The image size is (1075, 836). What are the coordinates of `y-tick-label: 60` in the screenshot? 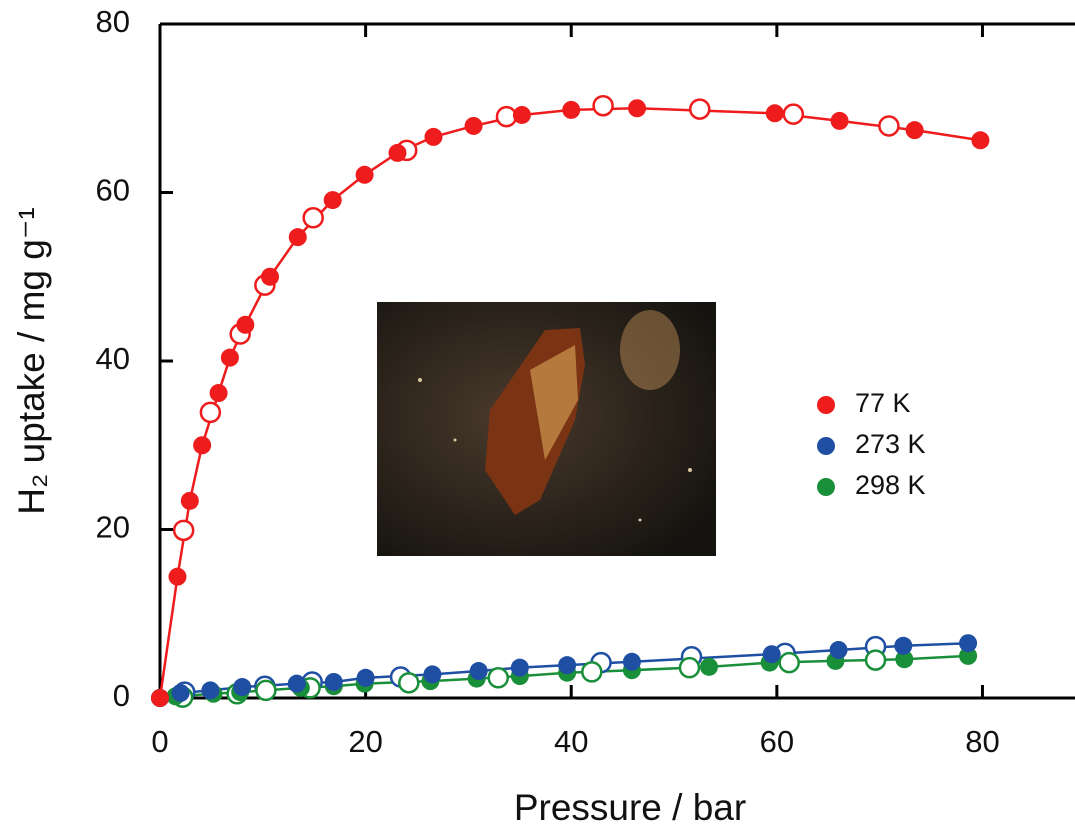 It's located at (113, 190).